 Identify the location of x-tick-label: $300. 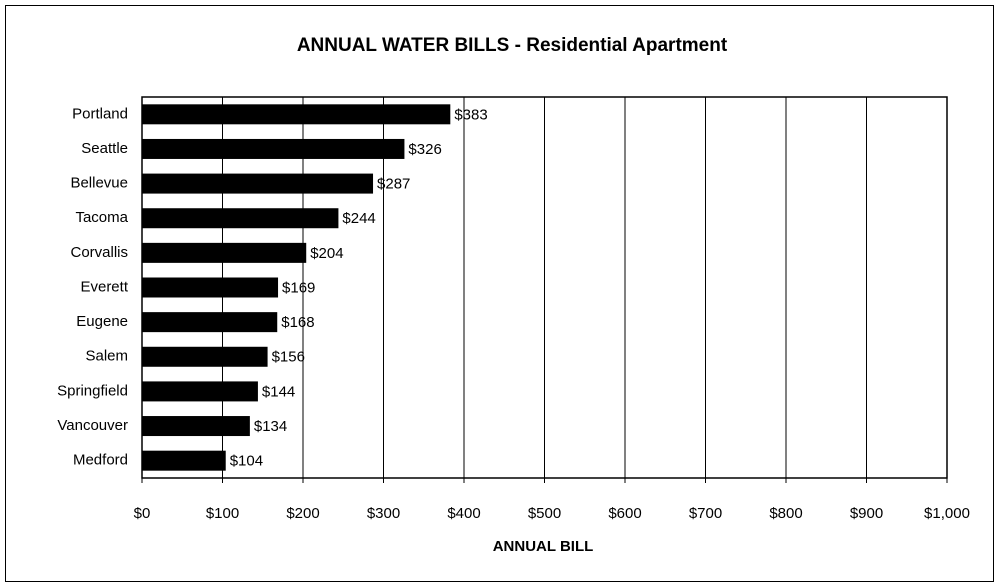
(383, 513).